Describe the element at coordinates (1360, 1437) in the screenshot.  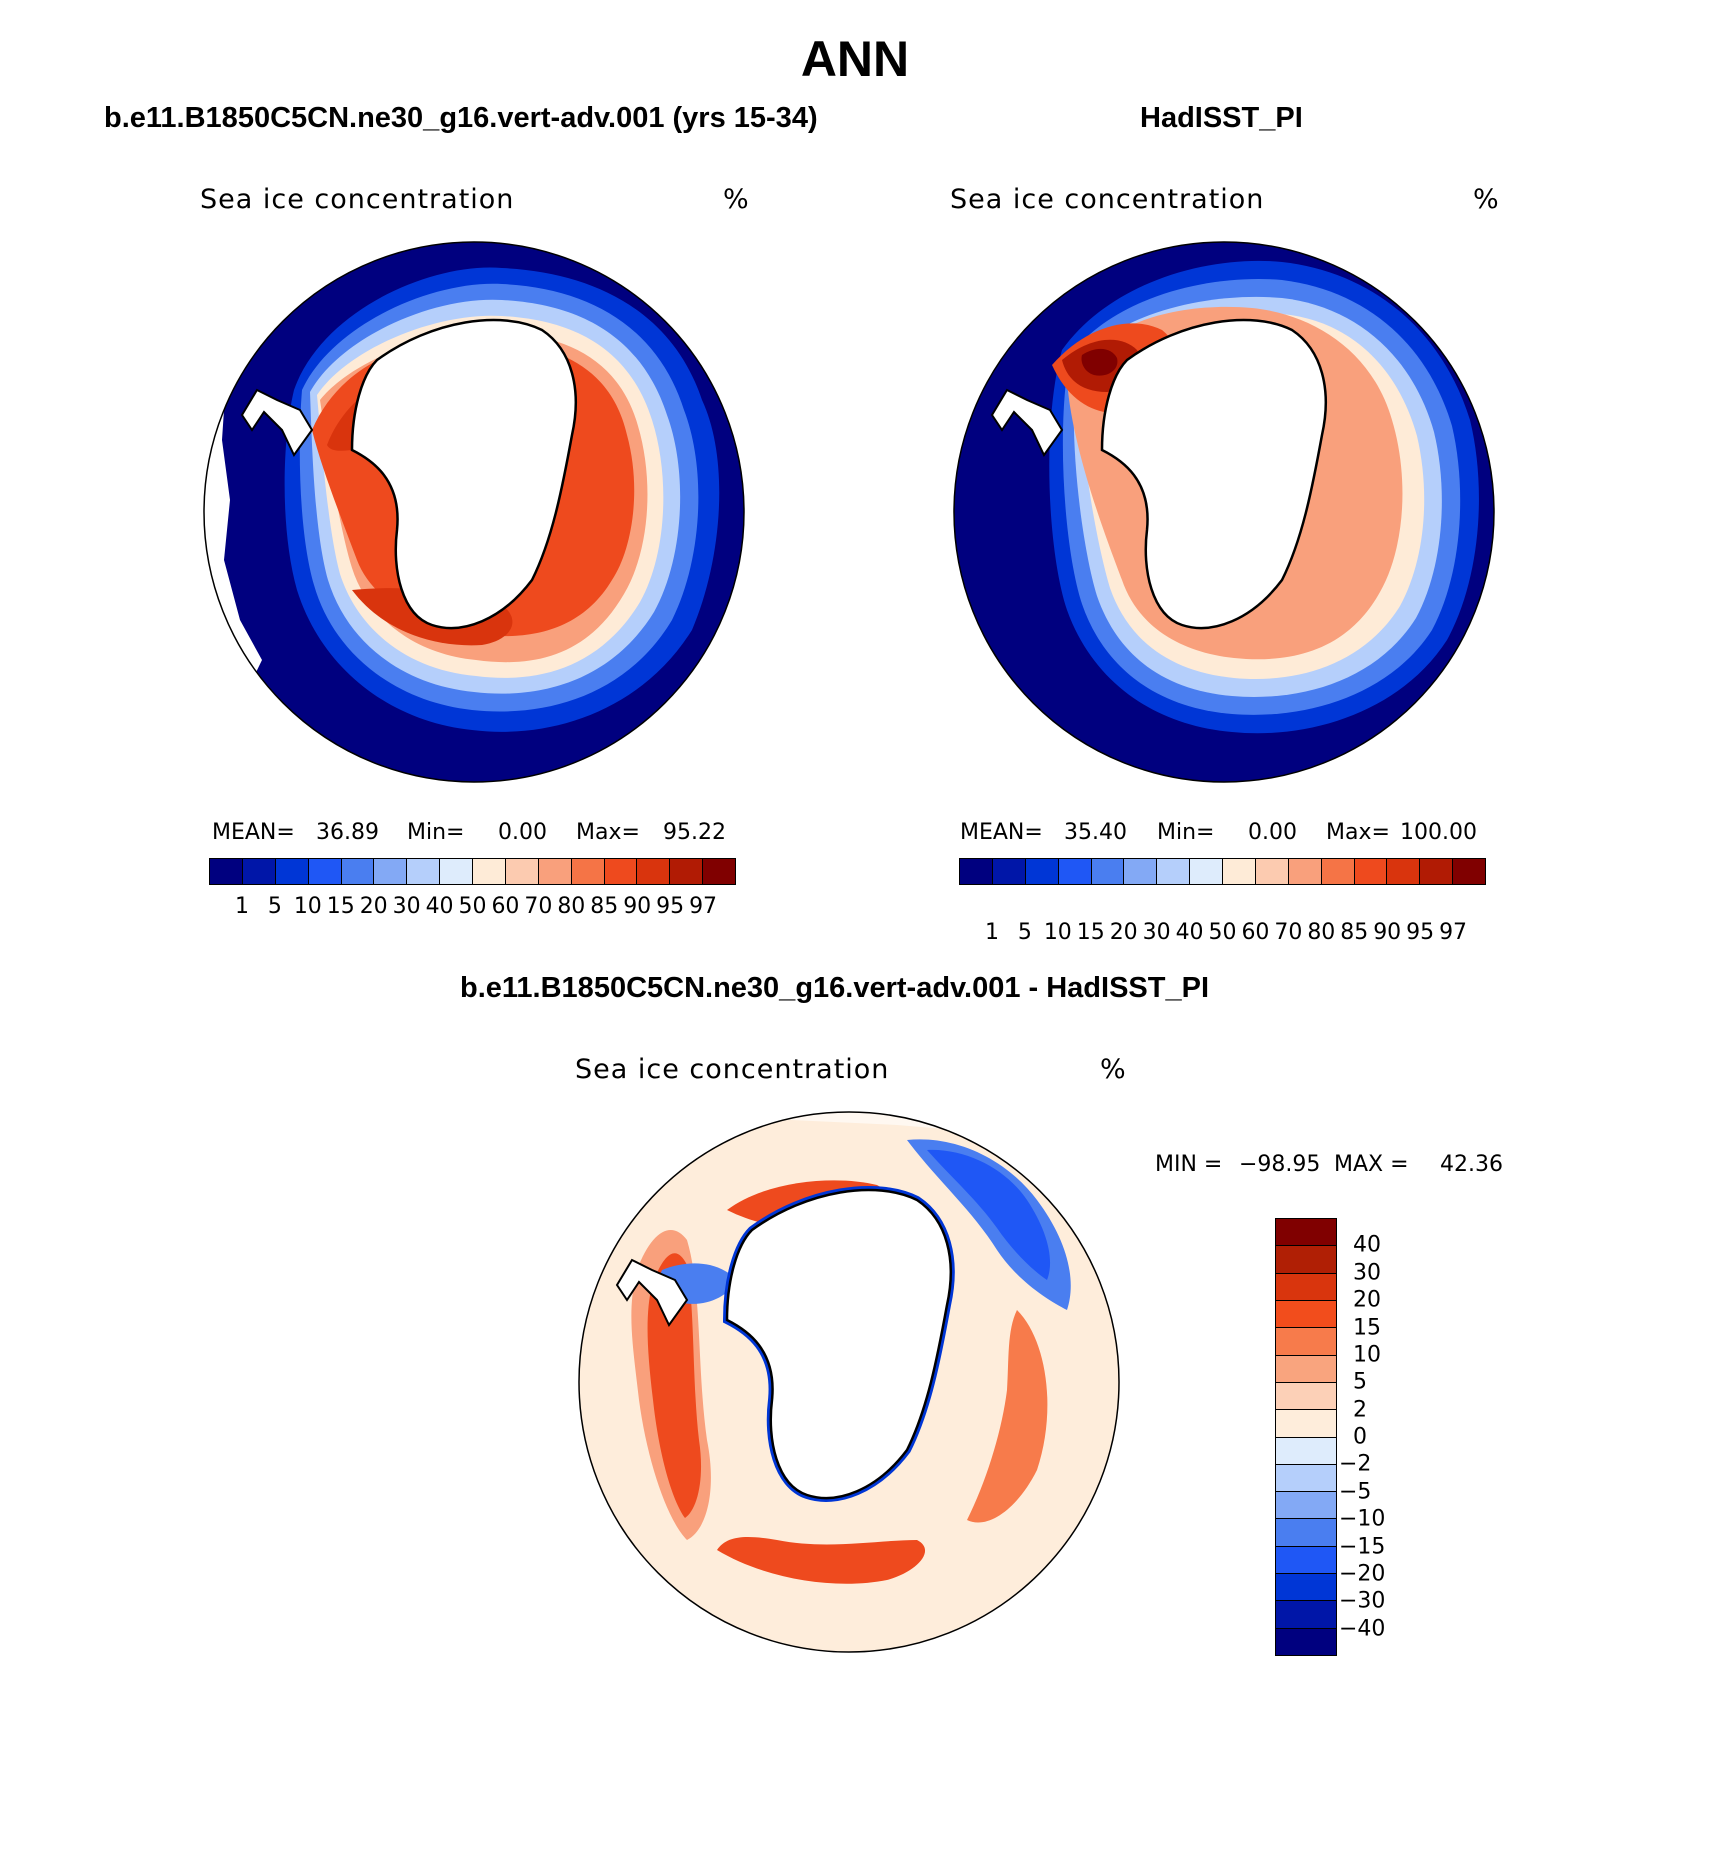
I see `colorbar-tick-label: 0` at that location.